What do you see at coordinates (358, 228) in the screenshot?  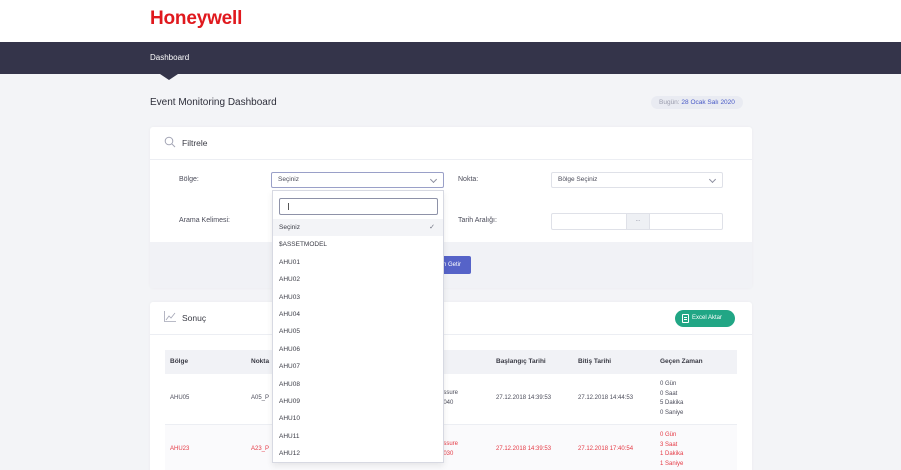 I see `dropdown-option: Seçiniz ✓` at bounding box center [358, 228].